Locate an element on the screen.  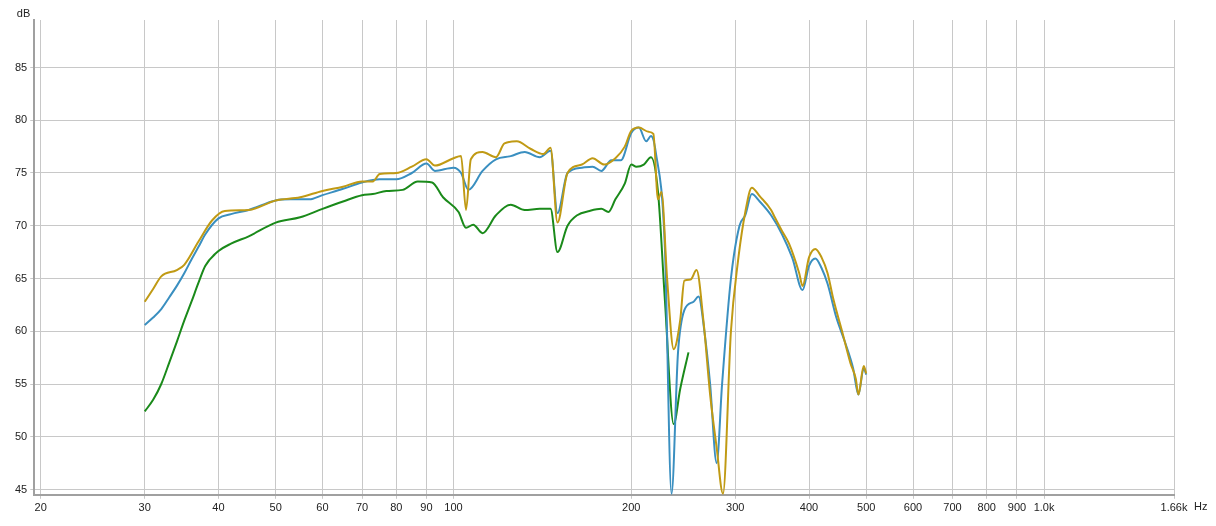
x-tick-label: 200 is located at coordinates (631, 507).